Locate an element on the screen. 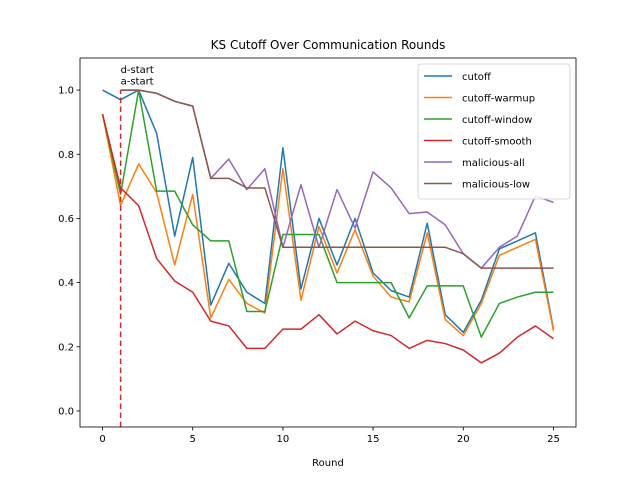 This screenshot has width=640, height=480. x-axis-label: Round is located at coordinates (328, 463).